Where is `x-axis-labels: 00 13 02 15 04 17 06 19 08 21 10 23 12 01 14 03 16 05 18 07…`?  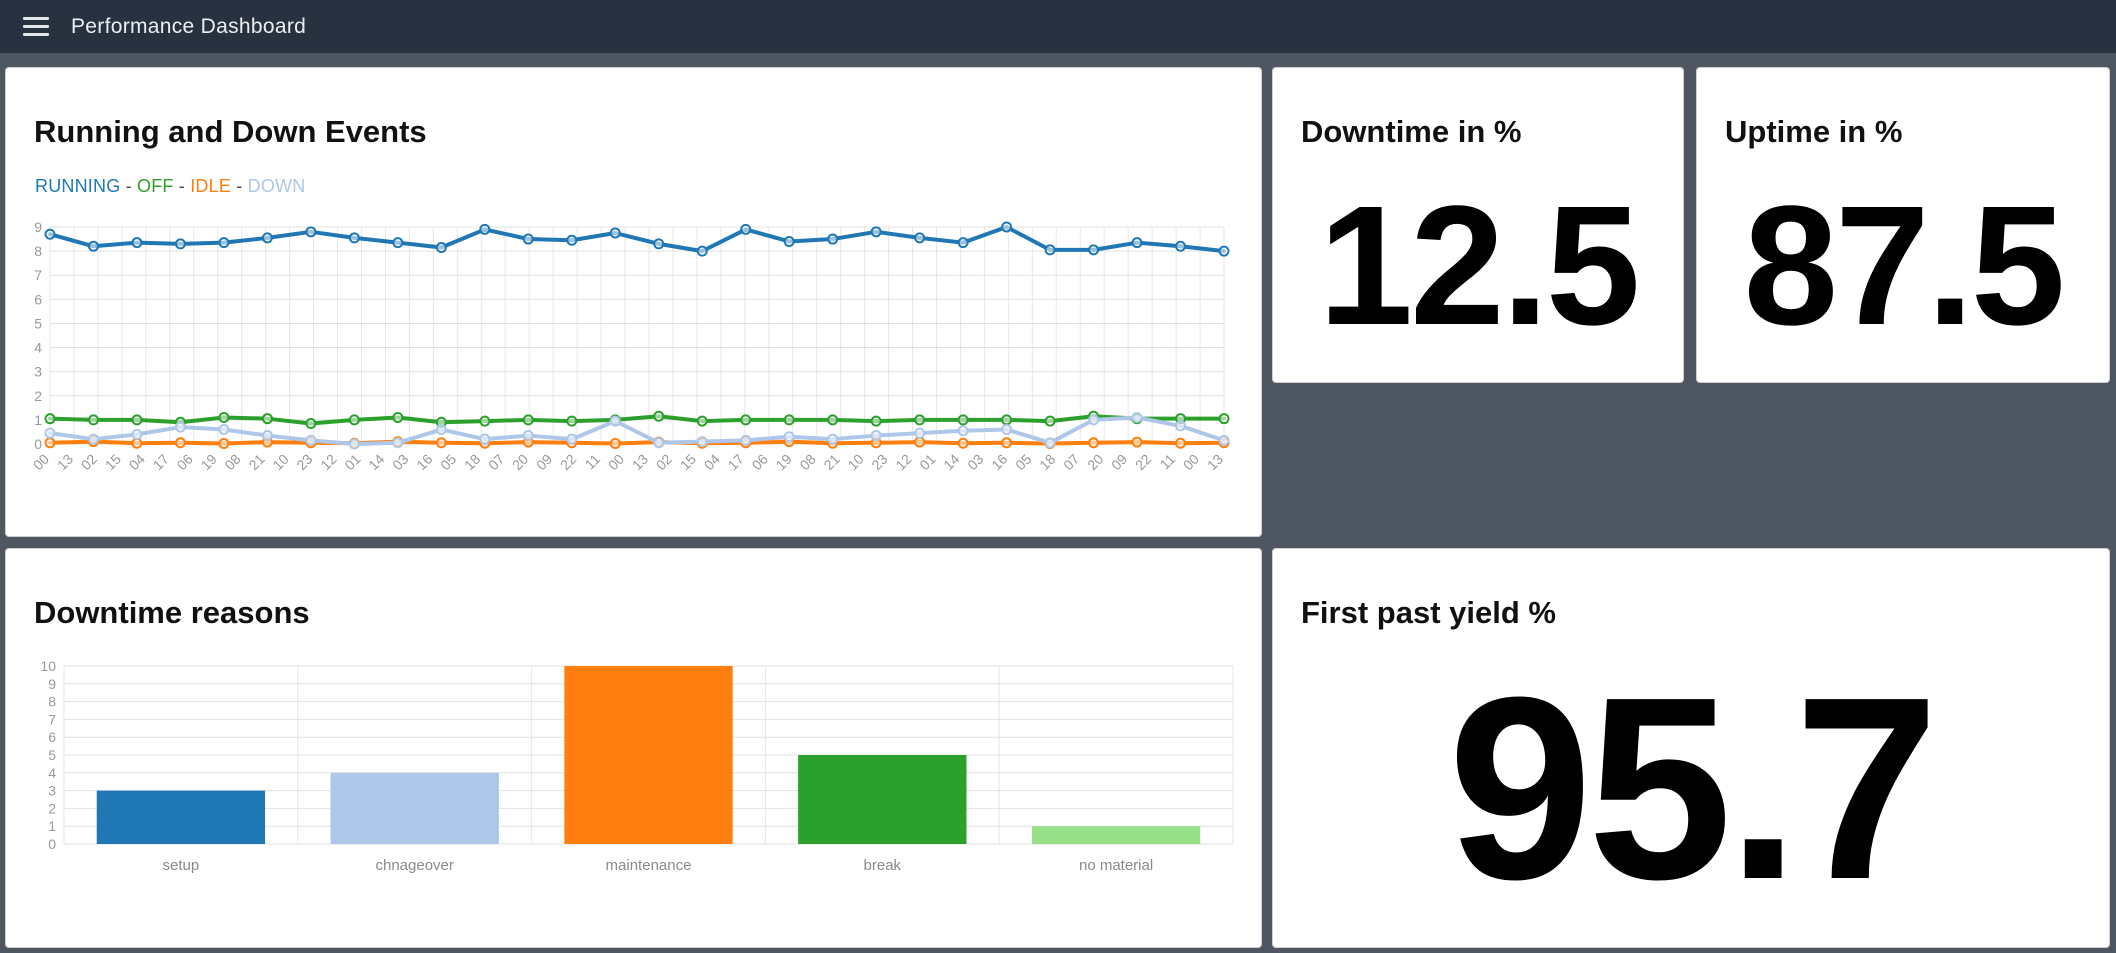
x-axis-labels: 00 13 02 15 04 17 06 19 08 21 10 23 12 01 14 03 16 05 18 07… is located at coordinates (628, 461).